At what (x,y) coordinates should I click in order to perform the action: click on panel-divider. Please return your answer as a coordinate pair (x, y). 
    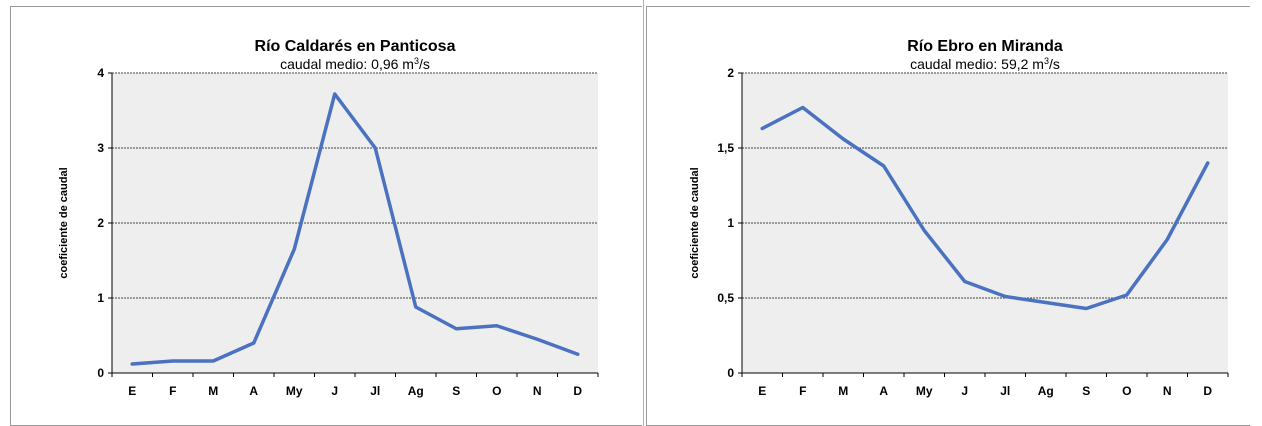
    Looking at the image, I should click on (643, 213).